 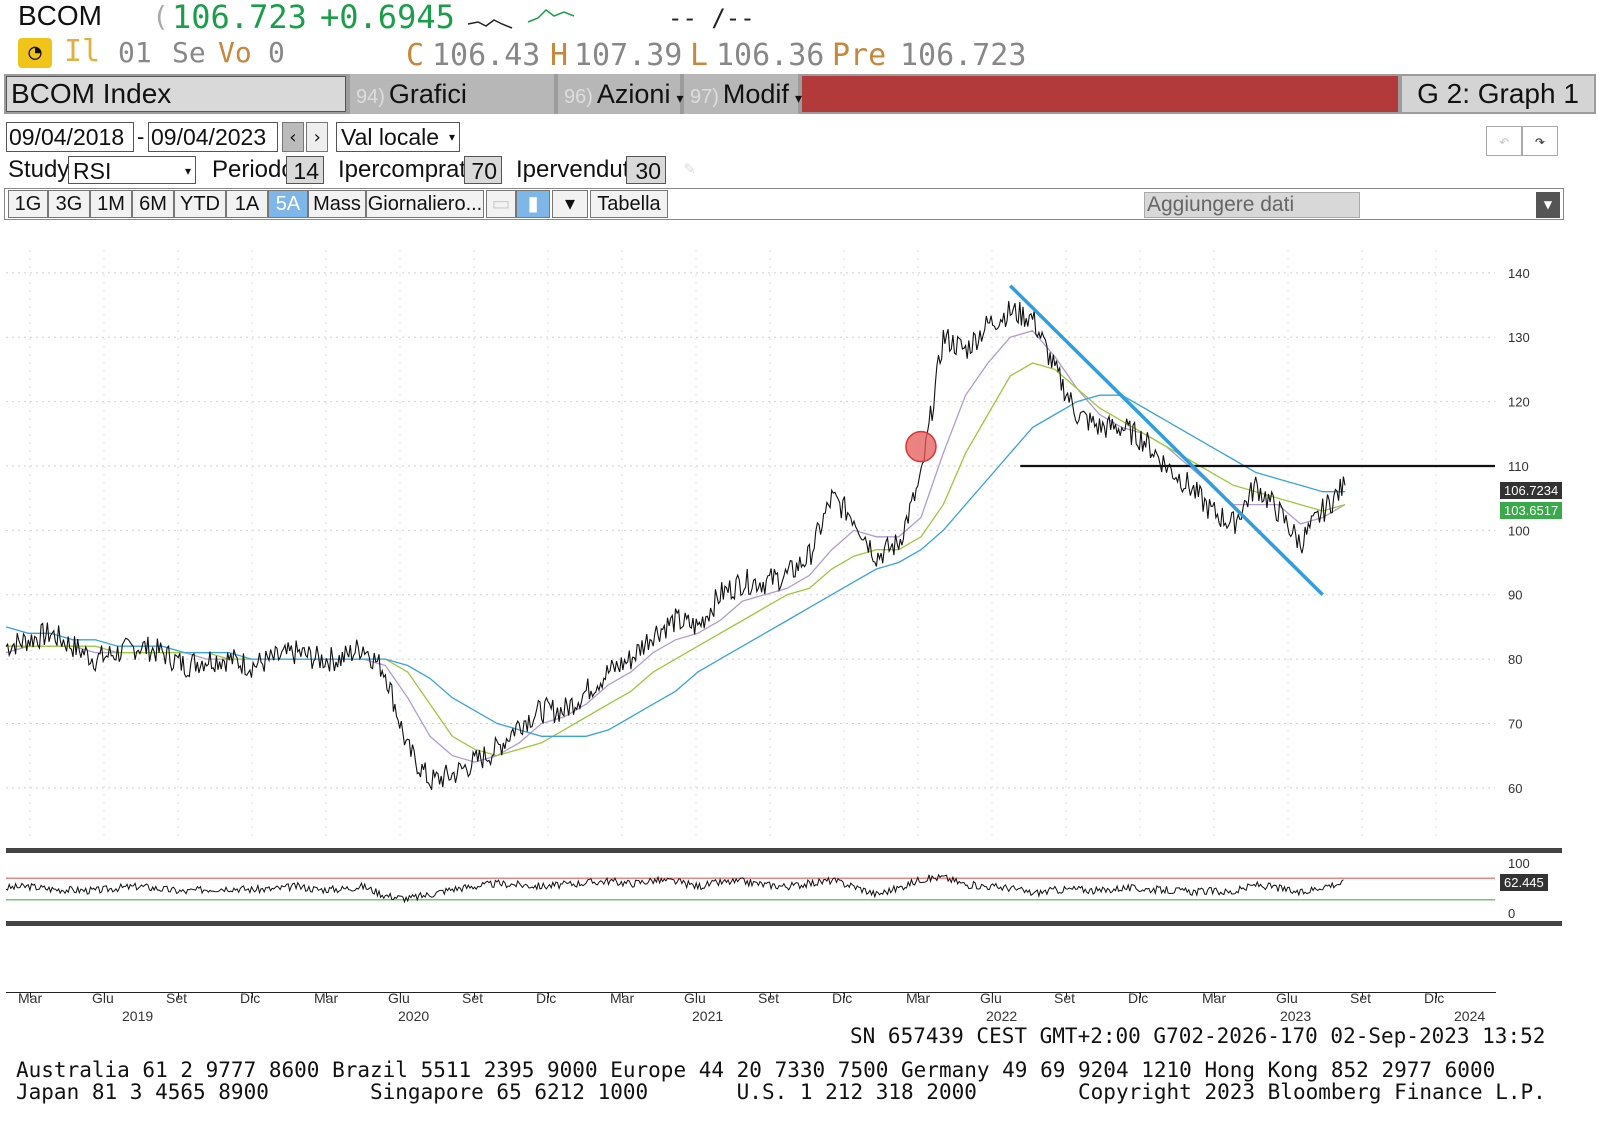 I want to click on currency-select: Val locale ▾, so click(x=398, y=137).